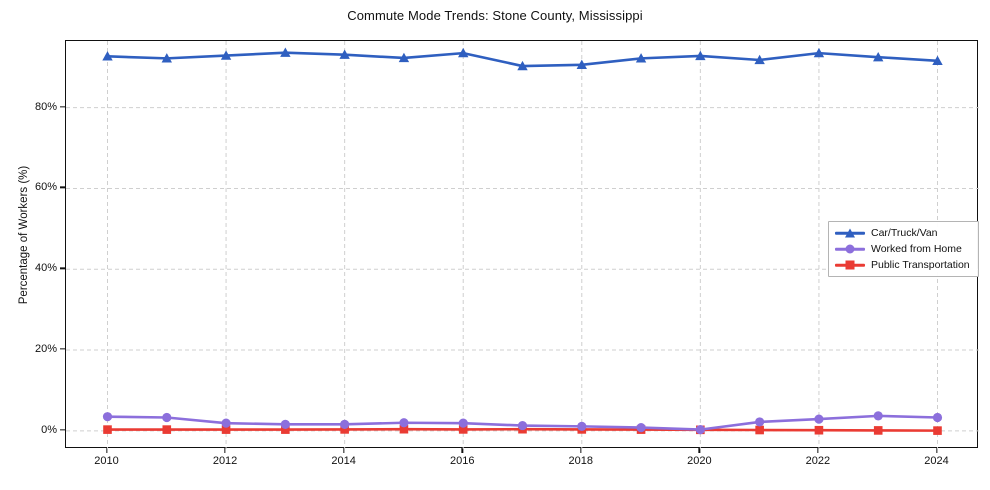 The width and height of the screenshot is (990, 490). What do you see at coordinates (581, 461) in the screenshot?
I see `x-tick-label: 2018` at bounding box center [581, 461].